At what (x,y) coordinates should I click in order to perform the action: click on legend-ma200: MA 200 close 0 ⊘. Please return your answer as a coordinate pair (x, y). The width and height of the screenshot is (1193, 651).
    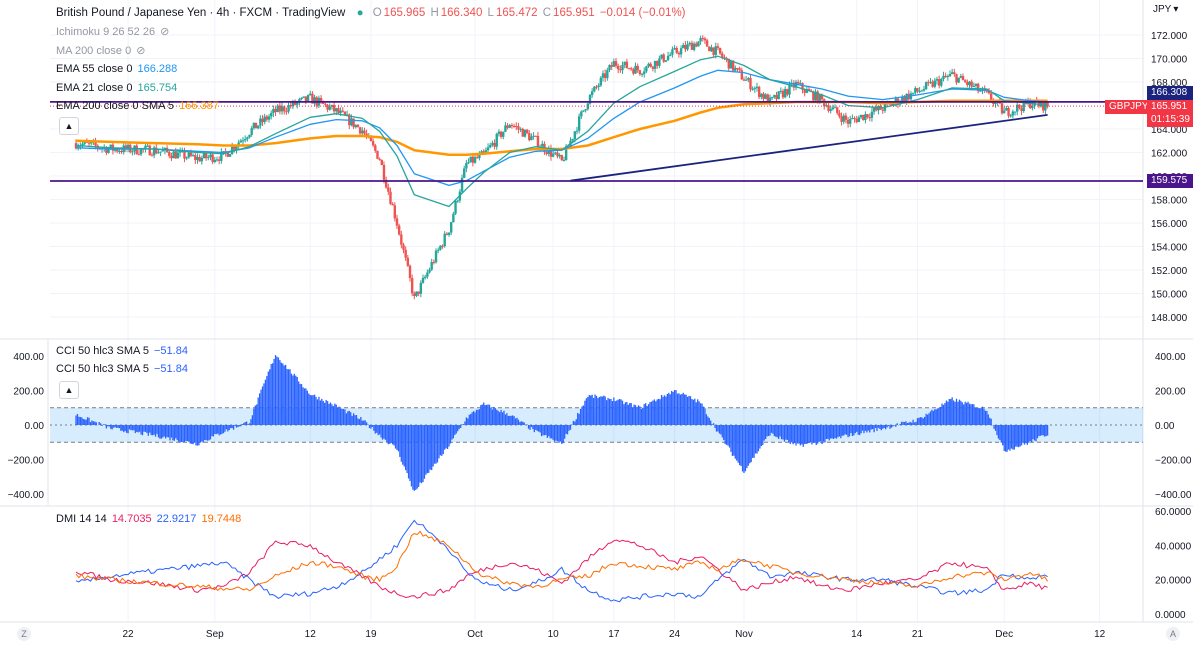
    Looking at the image, I should click on (102, 50).